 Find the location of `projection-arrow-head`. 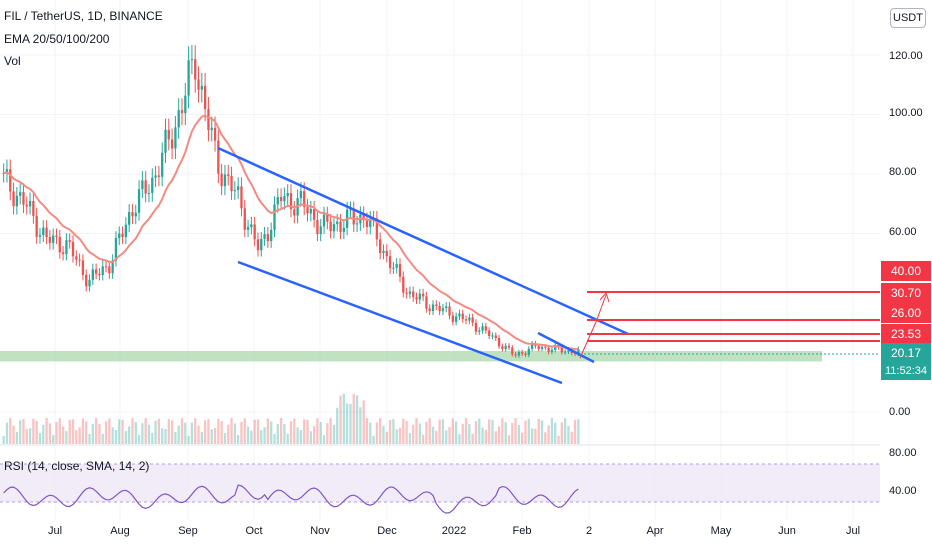

projection-arrow-head is located at coordinates (604, 297).